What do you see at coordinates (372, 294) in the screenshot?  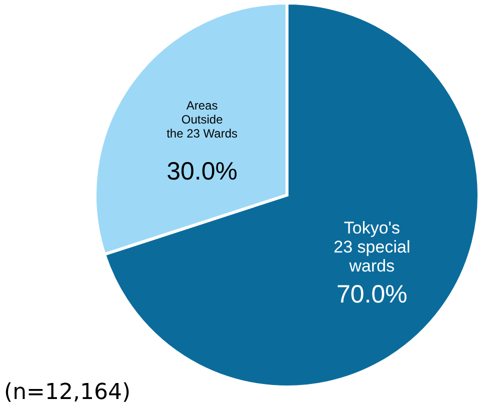 I see `data-label: 70.0%` at bounding box center [372, 294].